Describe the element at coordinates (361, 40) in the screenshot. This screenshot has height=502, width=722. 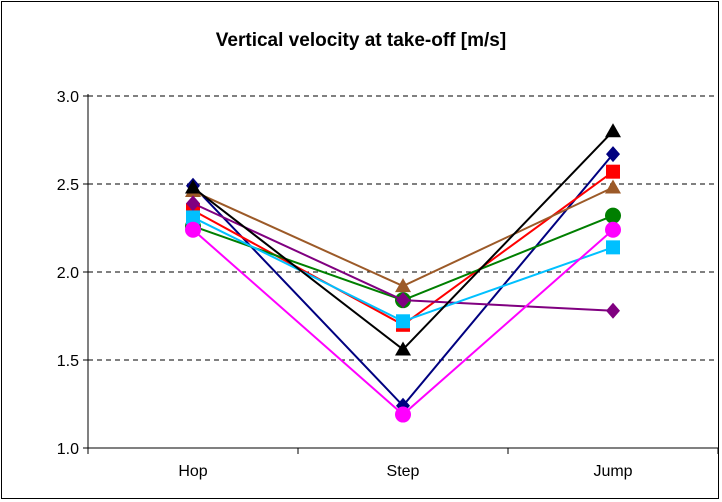
I see `chart-title: Vertical velocity at take-off [m/s]` at that location.